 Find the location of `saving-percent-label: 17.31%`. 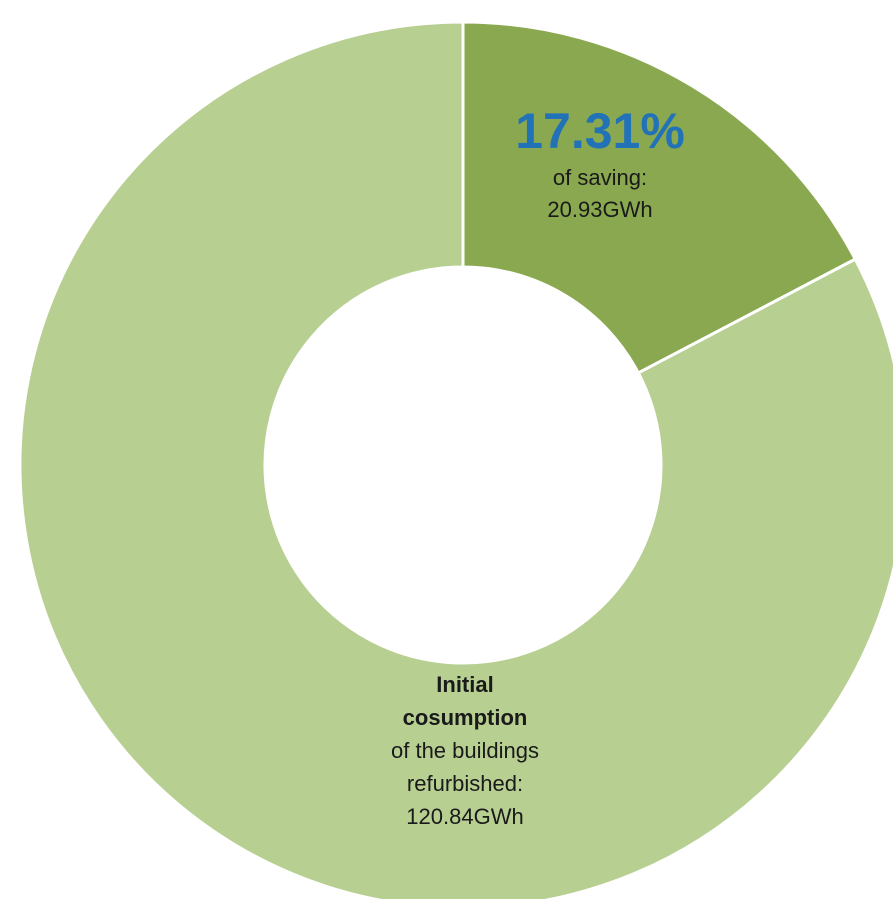

saving-percent-label: 17.31% is located at coordinates (600, 131).